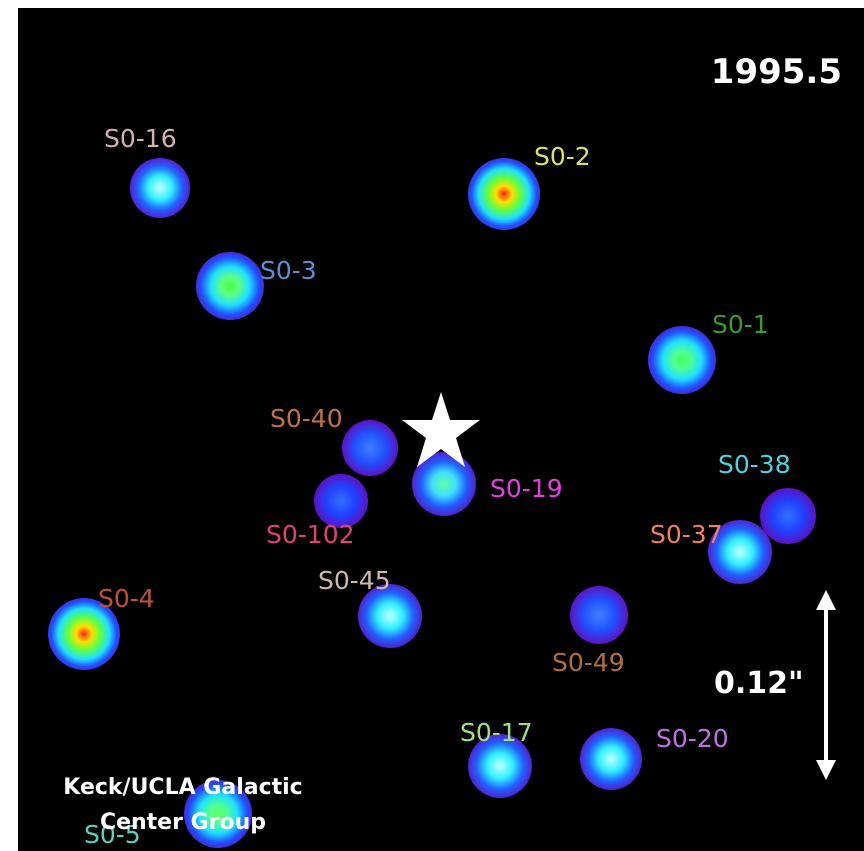 This screenshot has height=851, width=864. Describe the element at coordinates (140, 138) in the screenshot. I see `star-label-s0-16: S0-16` at that location.